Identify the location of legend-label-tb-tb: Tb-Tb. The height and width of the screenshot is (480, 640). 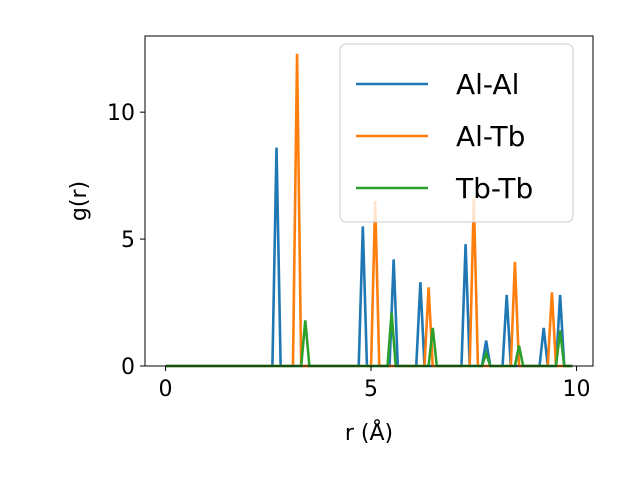
(494, 188).